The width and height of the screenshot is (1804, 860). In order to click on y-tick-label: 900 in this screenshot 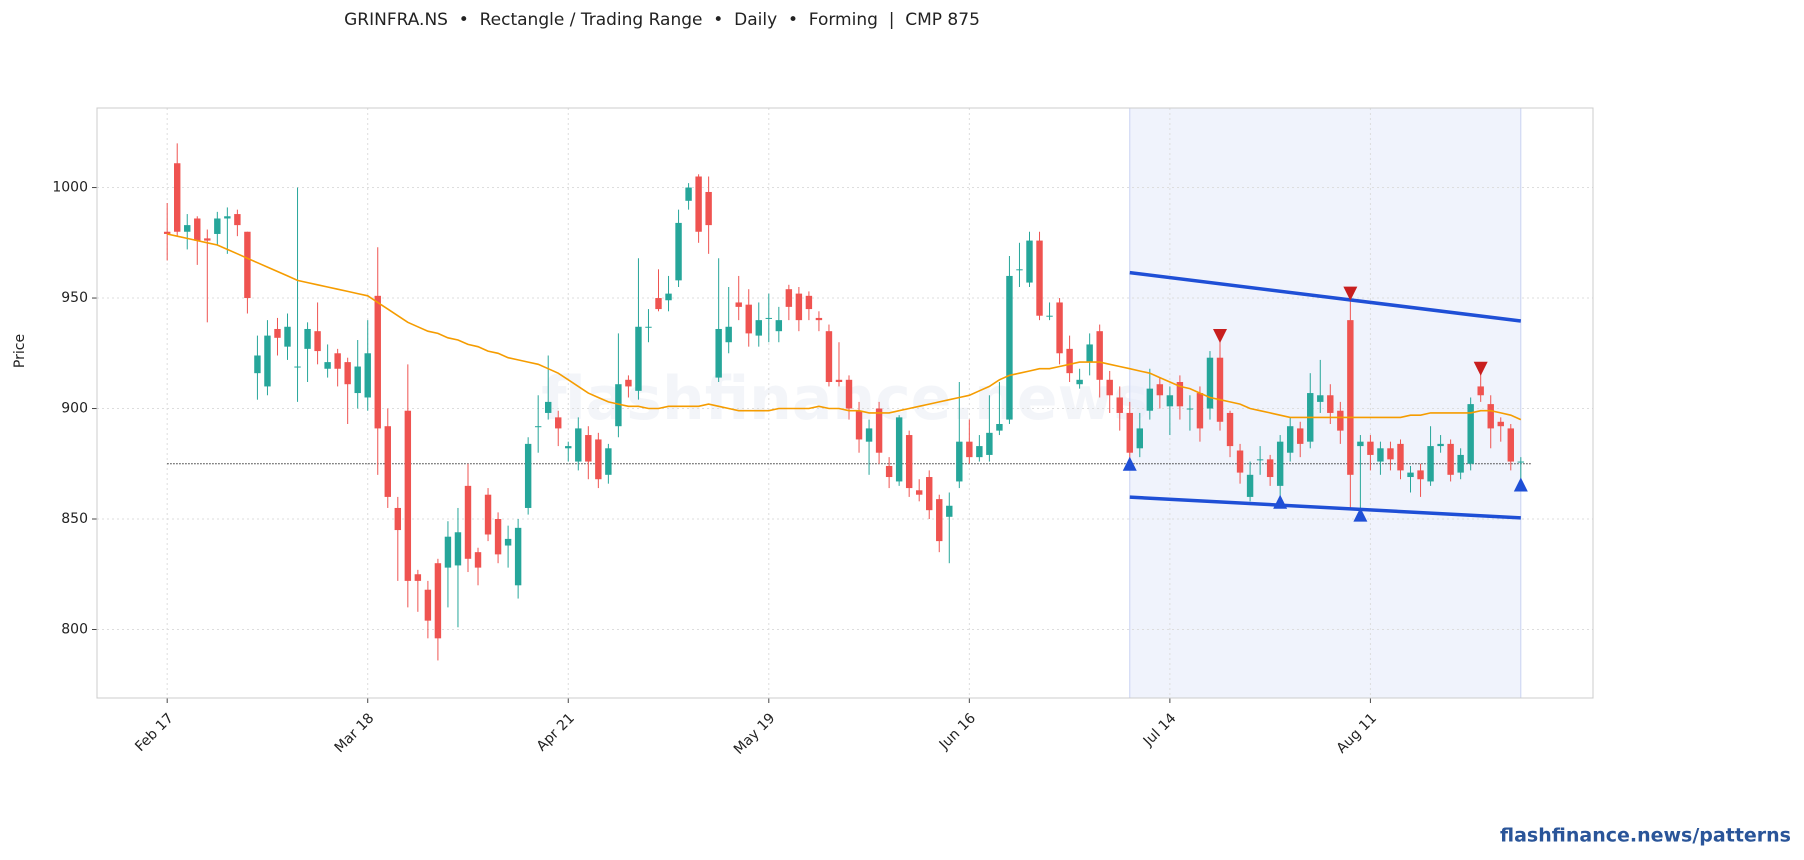, I will do `click(74, 409)`.